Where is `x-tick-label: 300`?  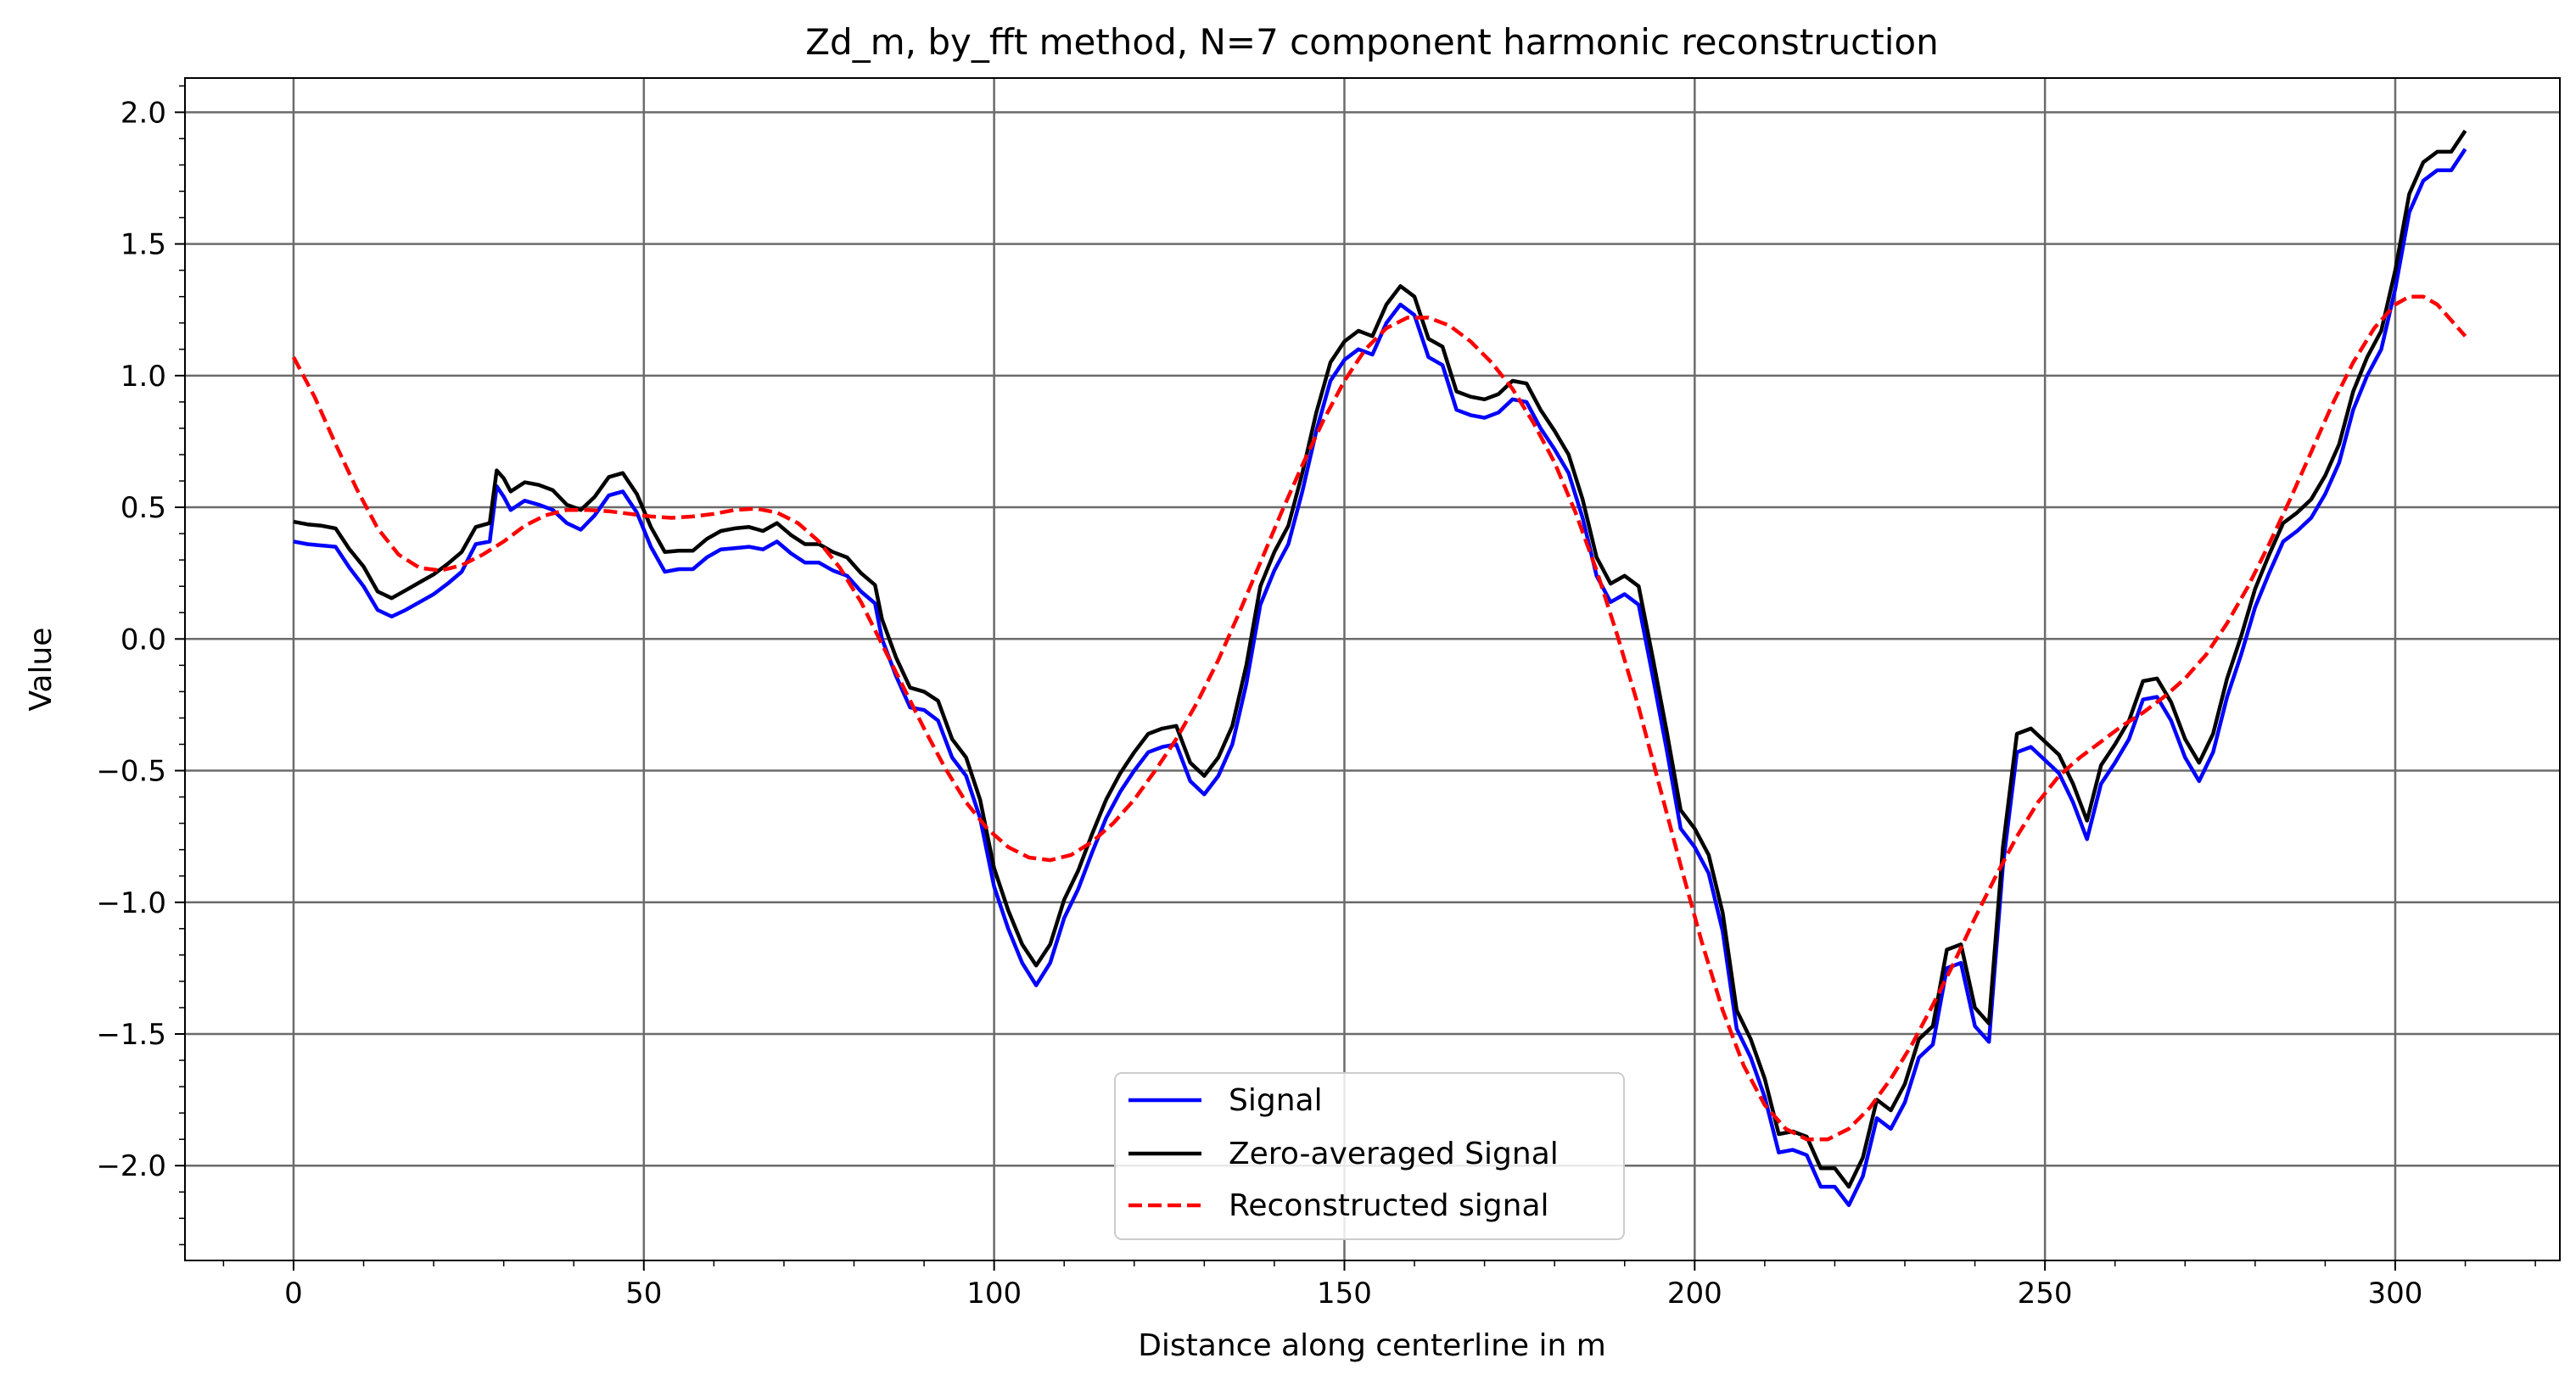 x-tick-label: 300 is located at coordinates (2396, 1294).